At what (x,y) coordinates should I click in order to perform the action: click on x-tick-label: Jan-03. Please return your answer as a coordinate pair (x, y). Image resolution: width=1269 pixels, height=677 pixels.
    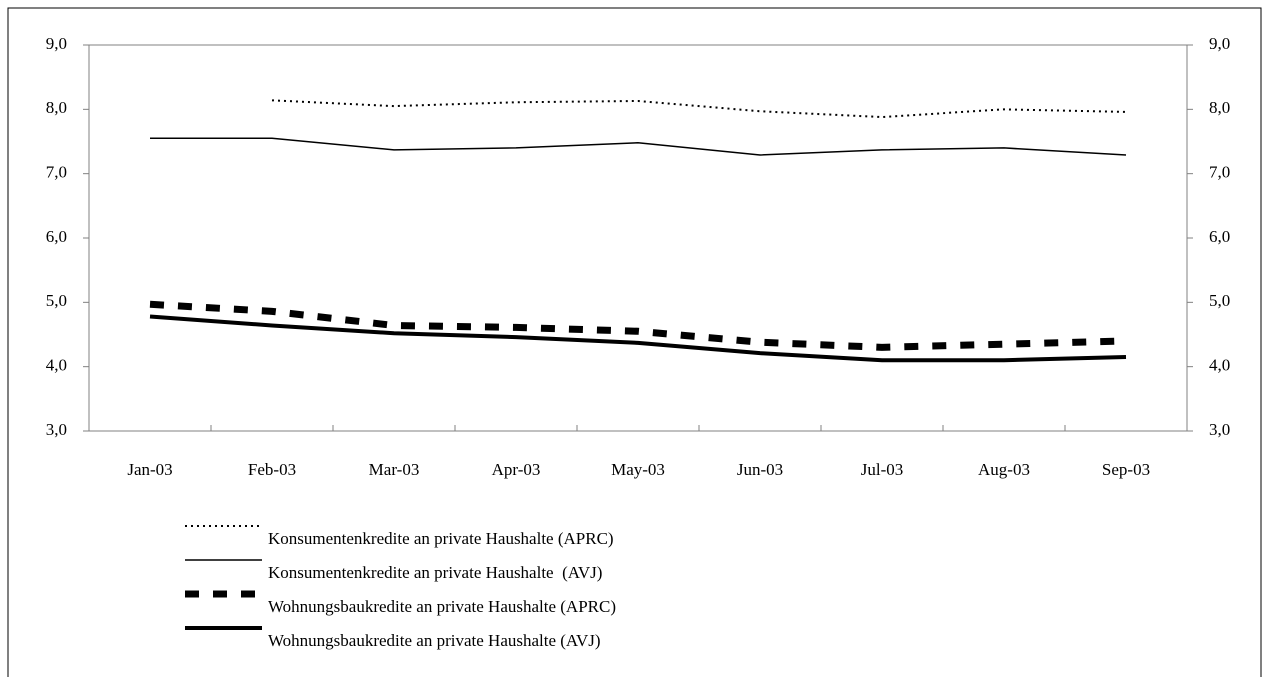
    Looking at the image, I should click on (149, 469).